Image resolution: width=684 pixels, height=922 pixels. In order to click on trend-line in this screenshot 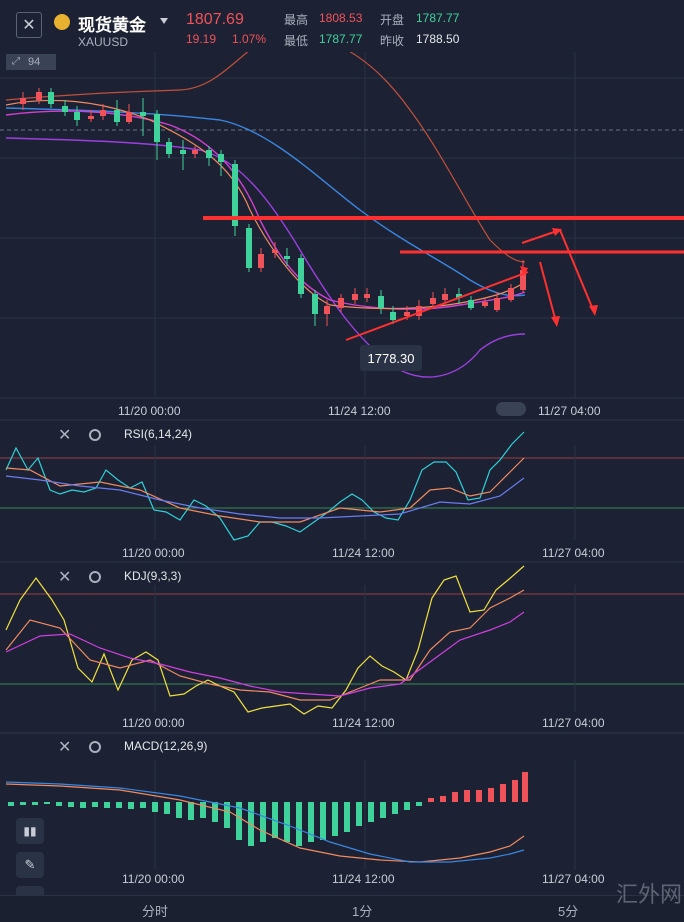, I will do `click(437, 306)`.